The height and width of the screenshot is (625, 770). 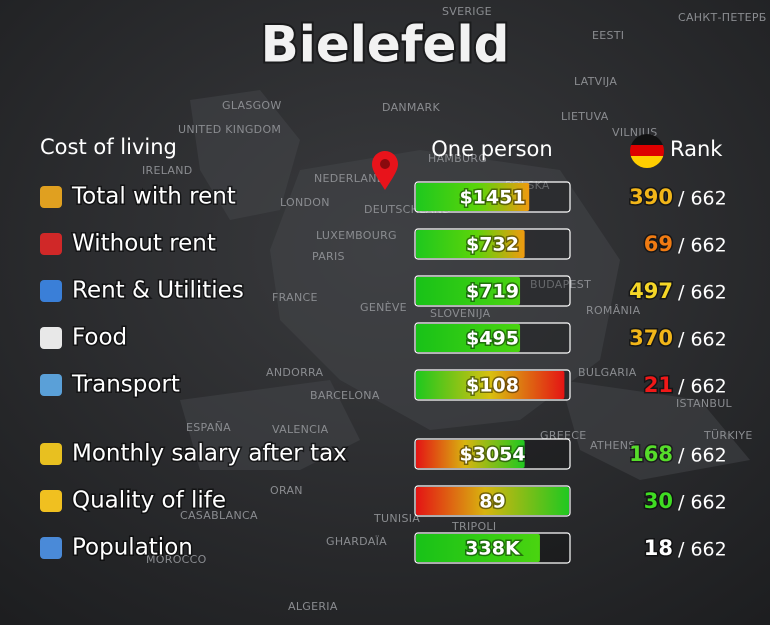 I want to click on map-label: BULGARIA, so click(x=607, y=372).